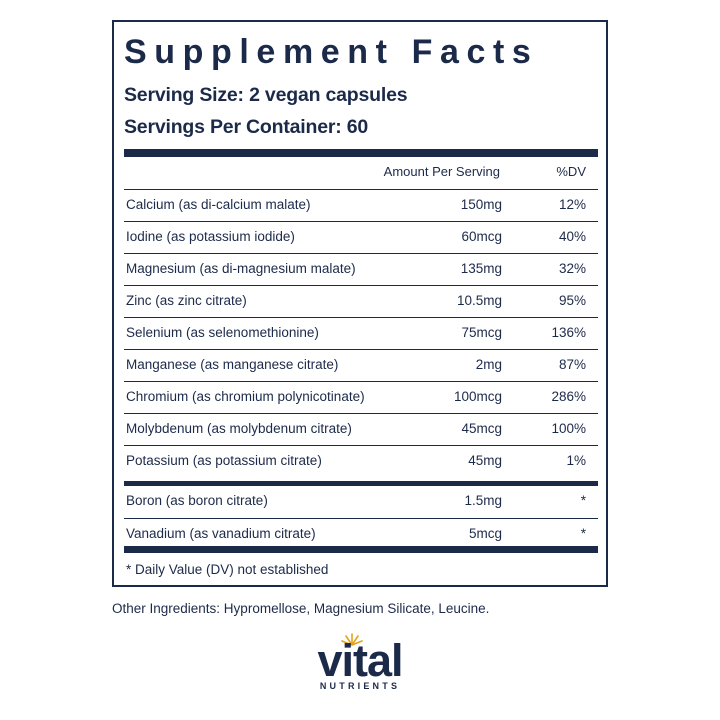  Describe the element at coordinates (568, 428) in the screenshot. I see `nutrient-dv: 100%` at that location.